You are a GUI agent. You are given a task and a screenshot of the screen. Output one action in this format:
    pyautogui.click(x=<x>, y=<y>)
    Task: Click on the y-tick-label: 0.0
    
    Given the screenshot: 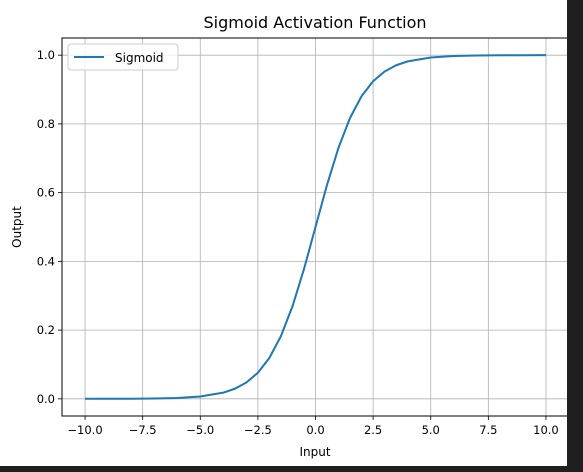 What is the action you would take?
    pyautogui.click(x=46, y=399)
    